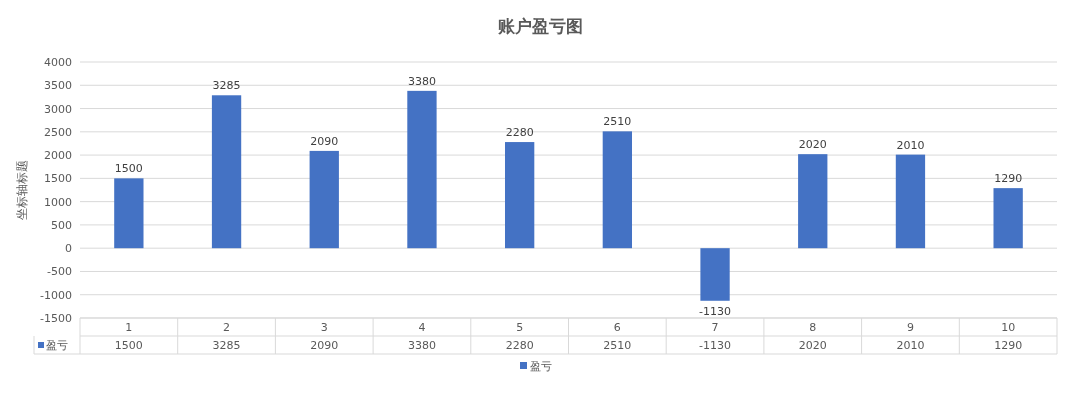 This screenshot has width=1080, height=393. I want to click on data-label: 3285, so click(226, 86).